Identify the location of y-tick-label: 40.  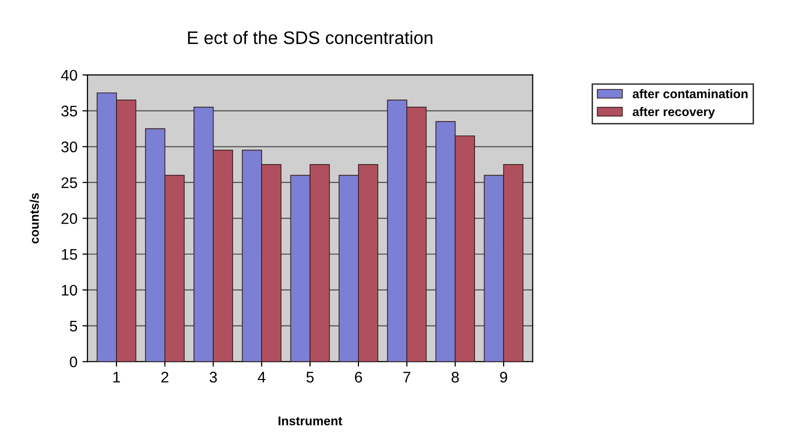
(69, 75).